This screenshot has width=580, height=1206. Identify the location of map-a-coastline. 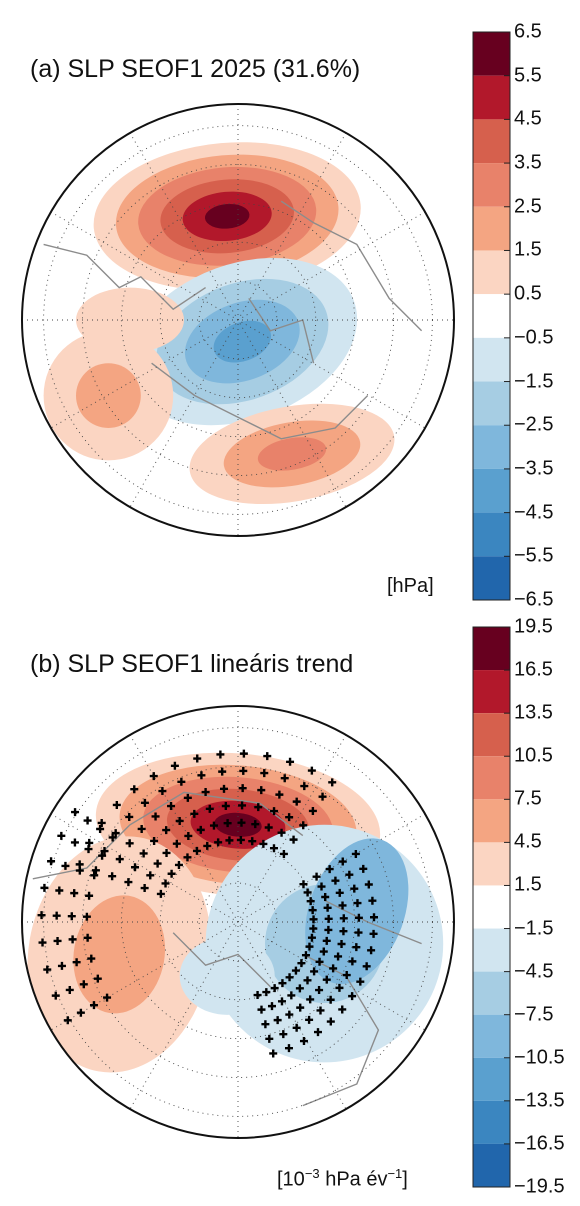
(281, 331).